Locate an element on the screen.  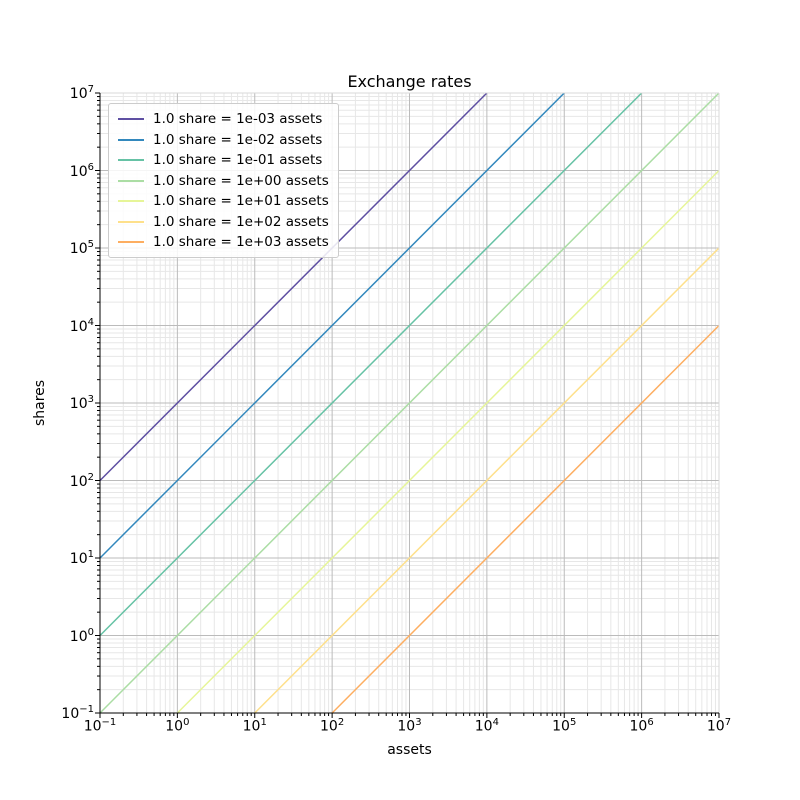
y-tick-label: 10² is located at coordinates (81, 480).